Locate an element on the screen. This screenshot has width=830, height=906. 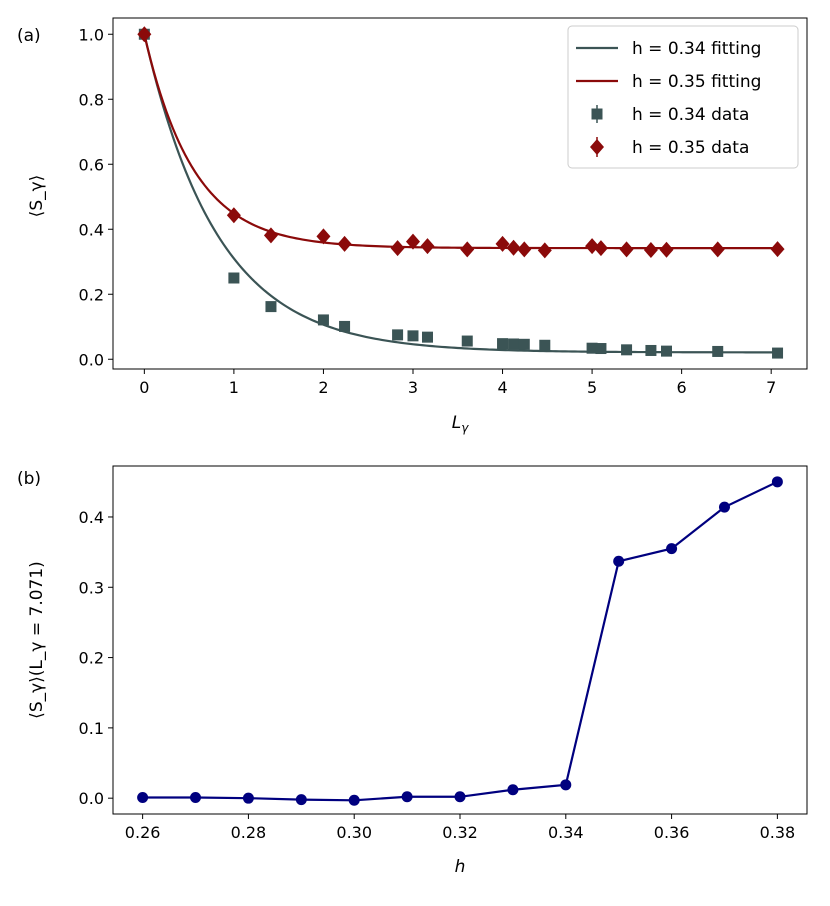
panel-a-legend-box is located at coordinates (683, 97).